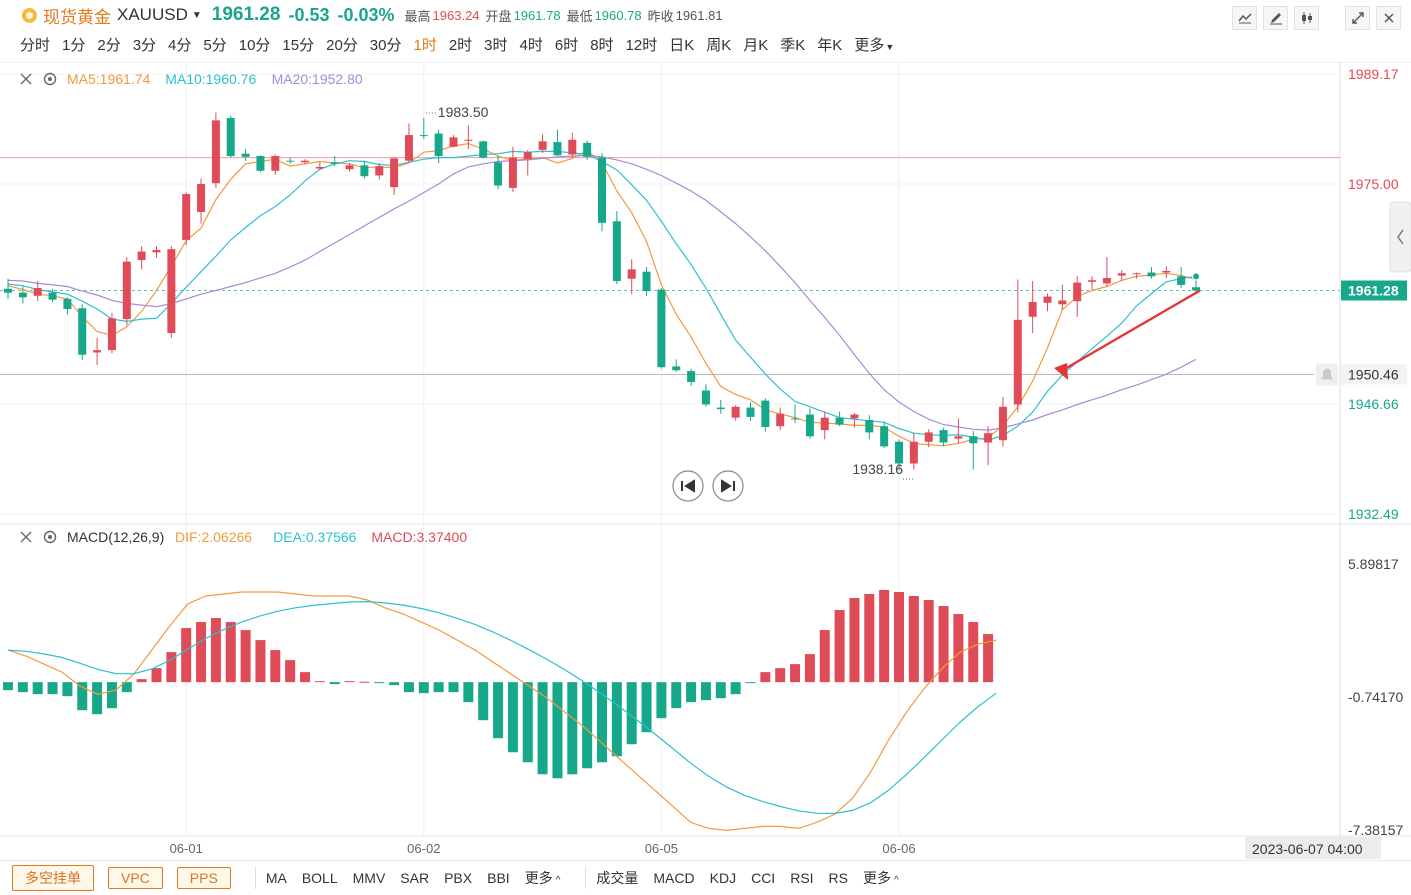 The height and width of the screenshot is (895, 1411). Describe the element at coordinates (802, 878) in the screenshot. I see `indicator-rsi: RSI` at that location.